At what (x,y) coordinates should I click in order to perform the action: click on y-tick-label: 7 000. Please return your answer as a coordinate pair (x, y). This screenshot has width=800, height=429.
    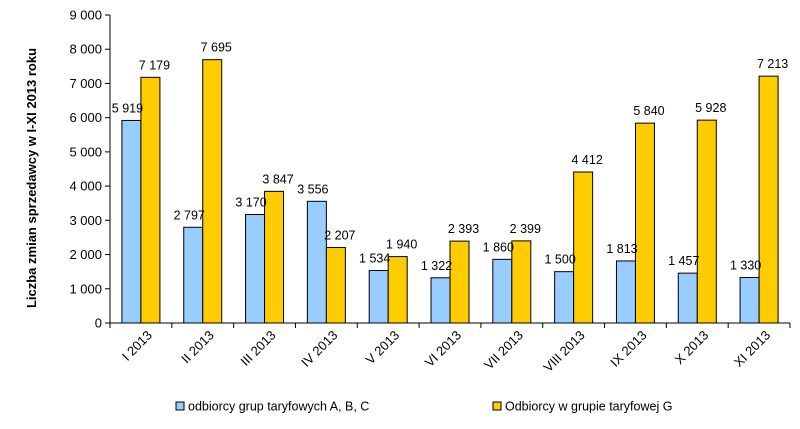
    Looking at the image, I should click on (85, 83).